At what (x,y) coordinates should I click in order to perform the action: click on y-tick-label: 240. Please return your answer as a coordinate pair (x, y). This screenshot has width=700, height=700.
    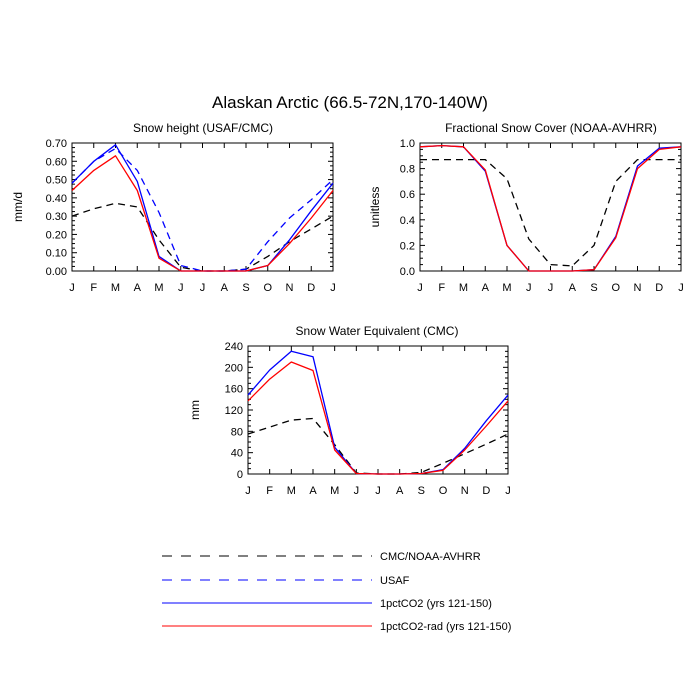
    Looking at the image, I should click on (234, 347).